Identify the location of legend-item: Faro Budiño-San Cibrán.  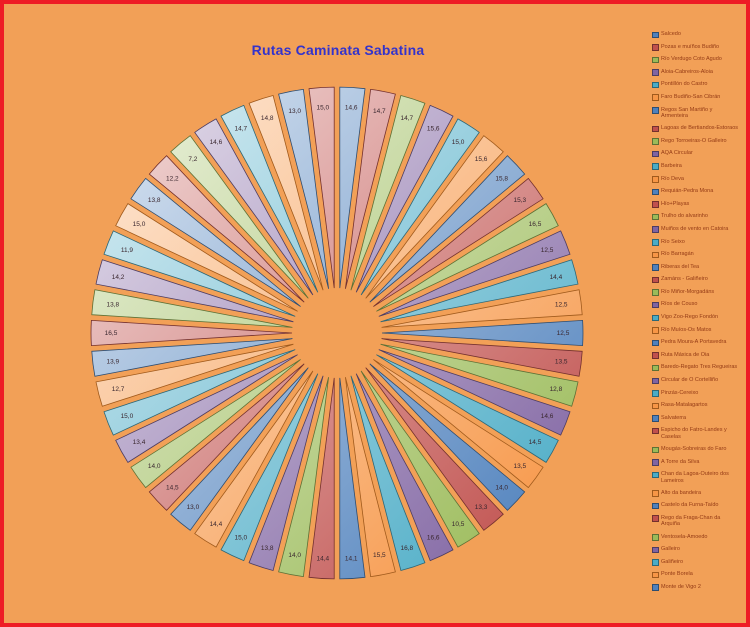
(699, 97).